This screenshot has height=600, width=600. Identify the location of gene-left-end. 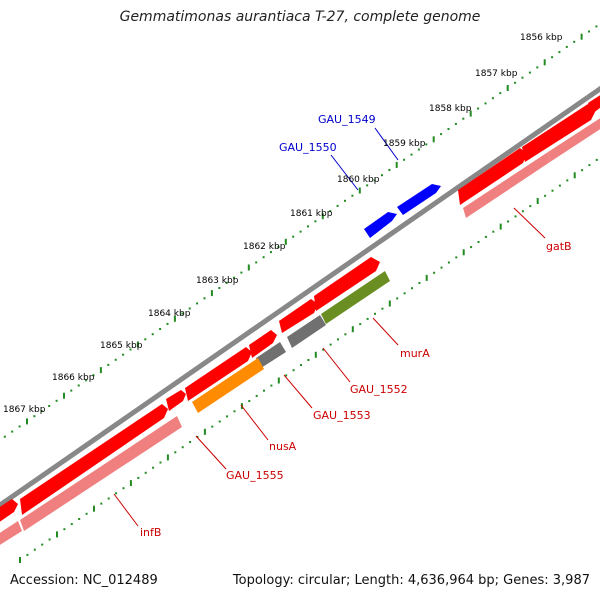
(9, 512).